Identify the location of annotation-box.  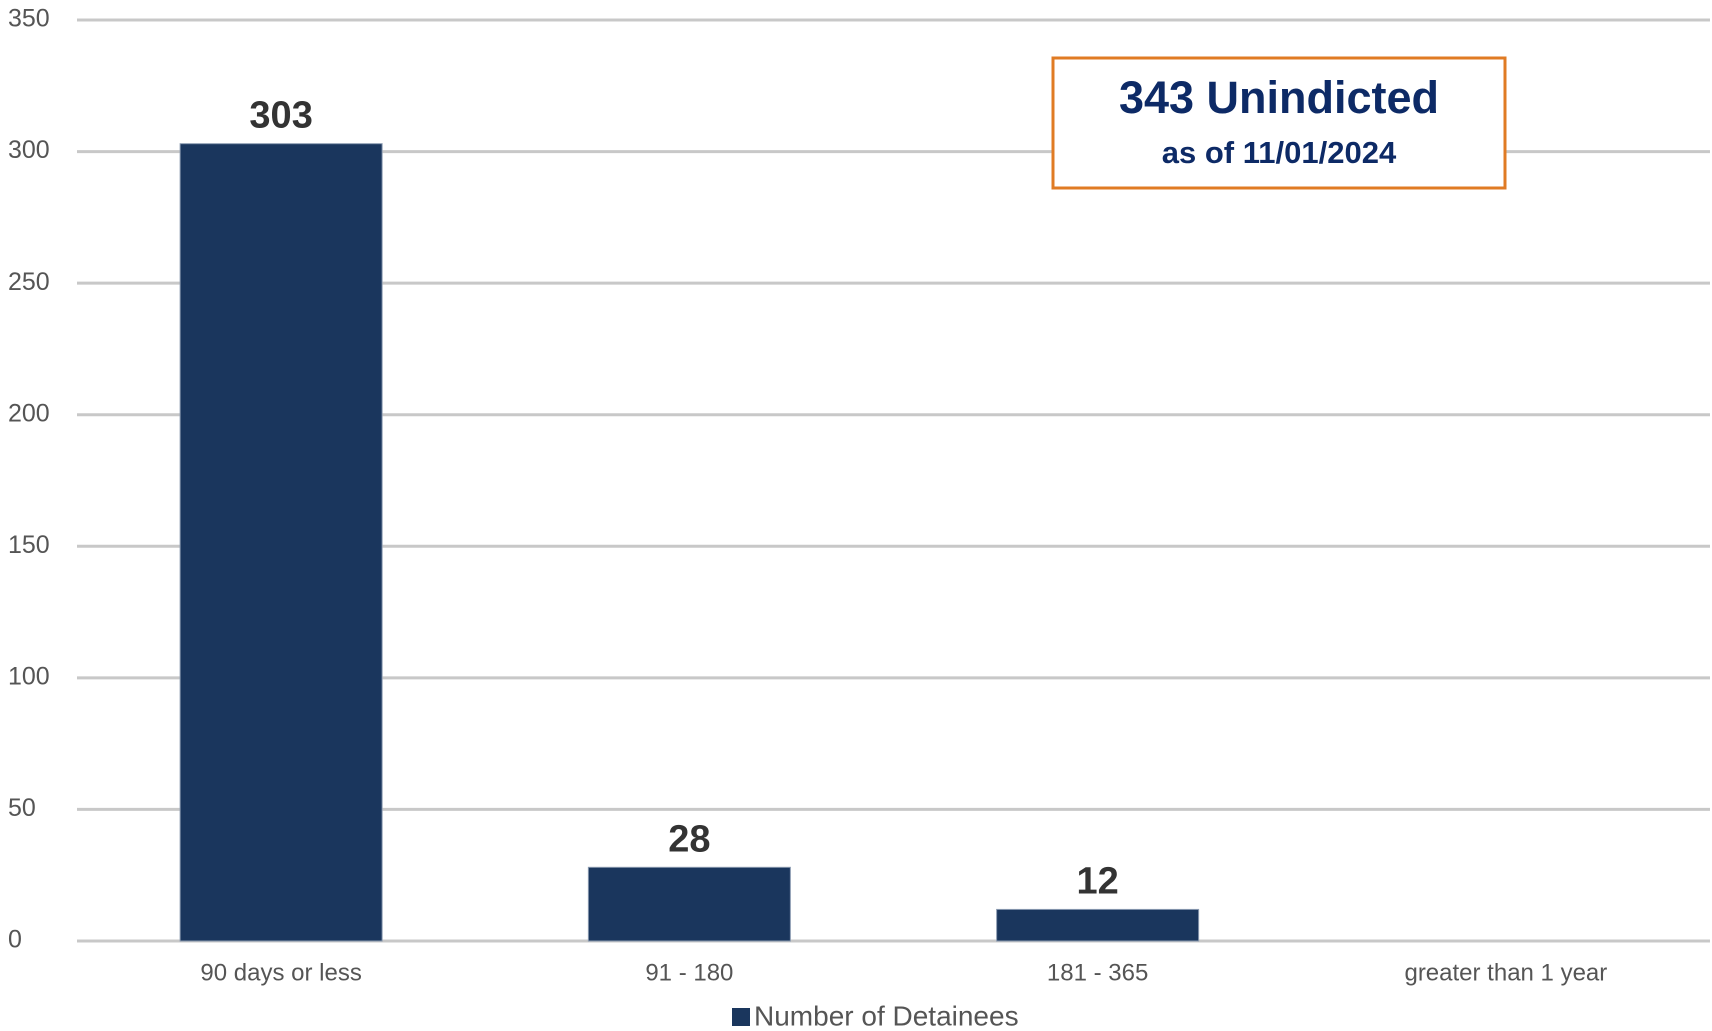
(1279, 123).